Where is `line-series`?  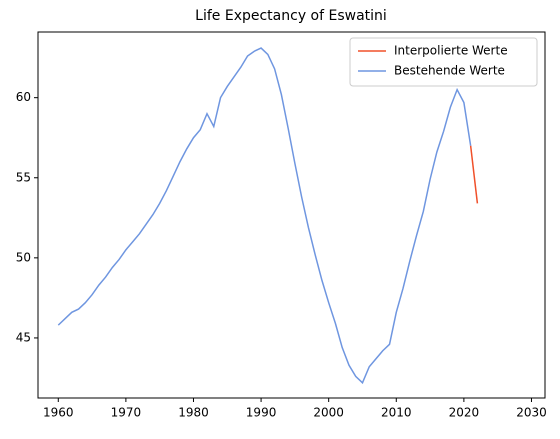 line-series is located at coordinates (474, 174).